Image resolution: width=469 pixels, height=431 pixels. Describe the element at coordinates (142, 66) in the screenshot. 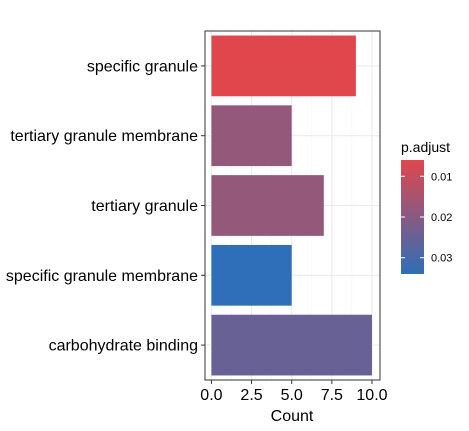

I see `y-category-label: specific granule` at that location.